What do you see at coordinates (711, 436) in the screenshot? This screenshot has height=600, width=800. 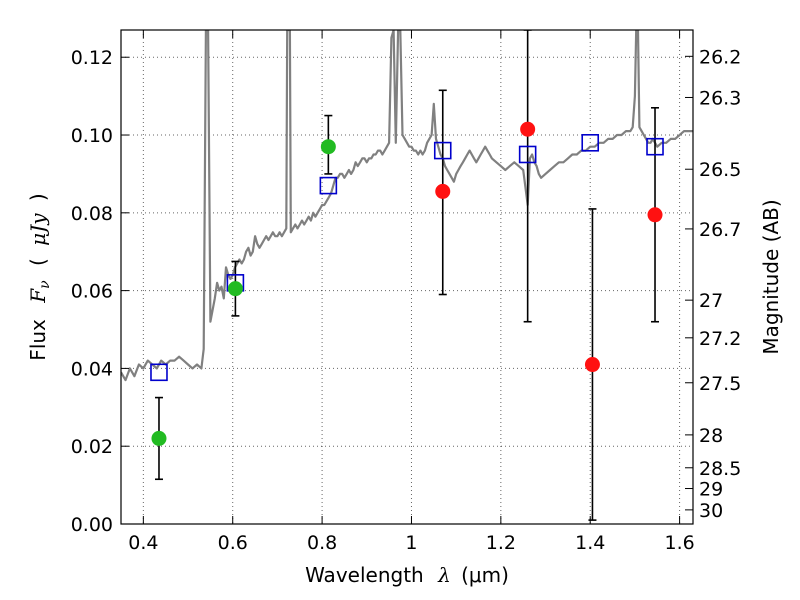 I see `y2-tick-label: 28` at bounding box center [711, 436].